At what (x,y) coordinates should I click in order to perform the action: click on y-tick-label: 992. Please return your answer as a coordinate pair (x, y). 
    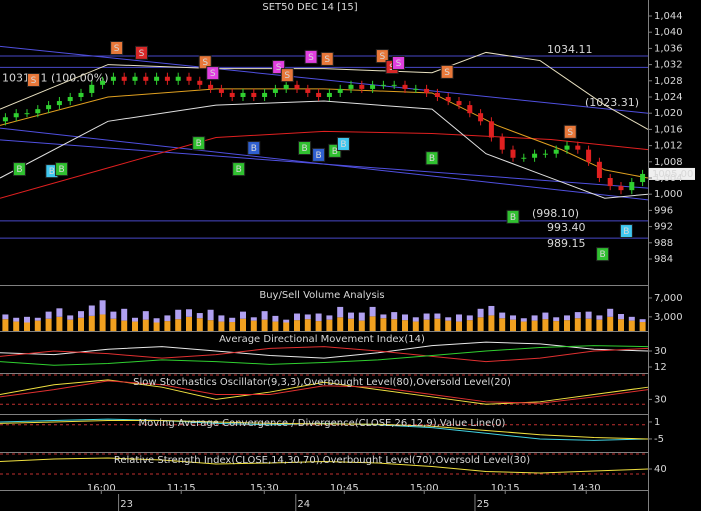
    Looking at the image, I should click on (663, 227).